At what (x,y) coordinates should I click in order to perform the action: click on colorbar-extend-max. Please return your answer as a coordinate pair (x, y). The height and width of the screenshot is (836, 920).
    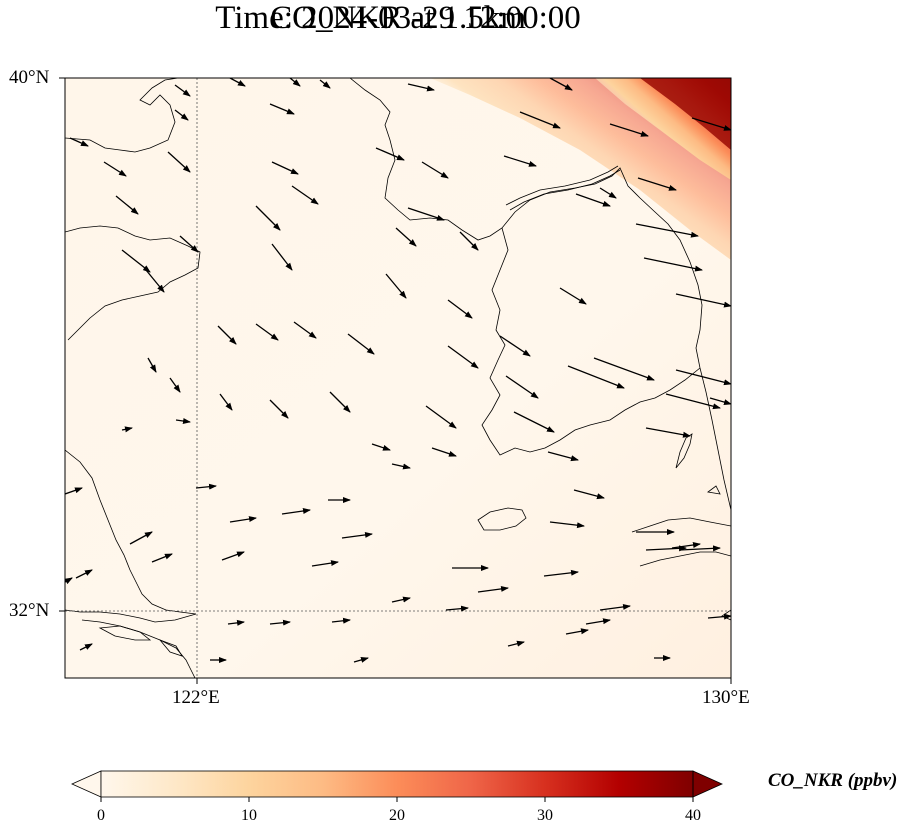
    Looking at the image, I should click on (707, 784).